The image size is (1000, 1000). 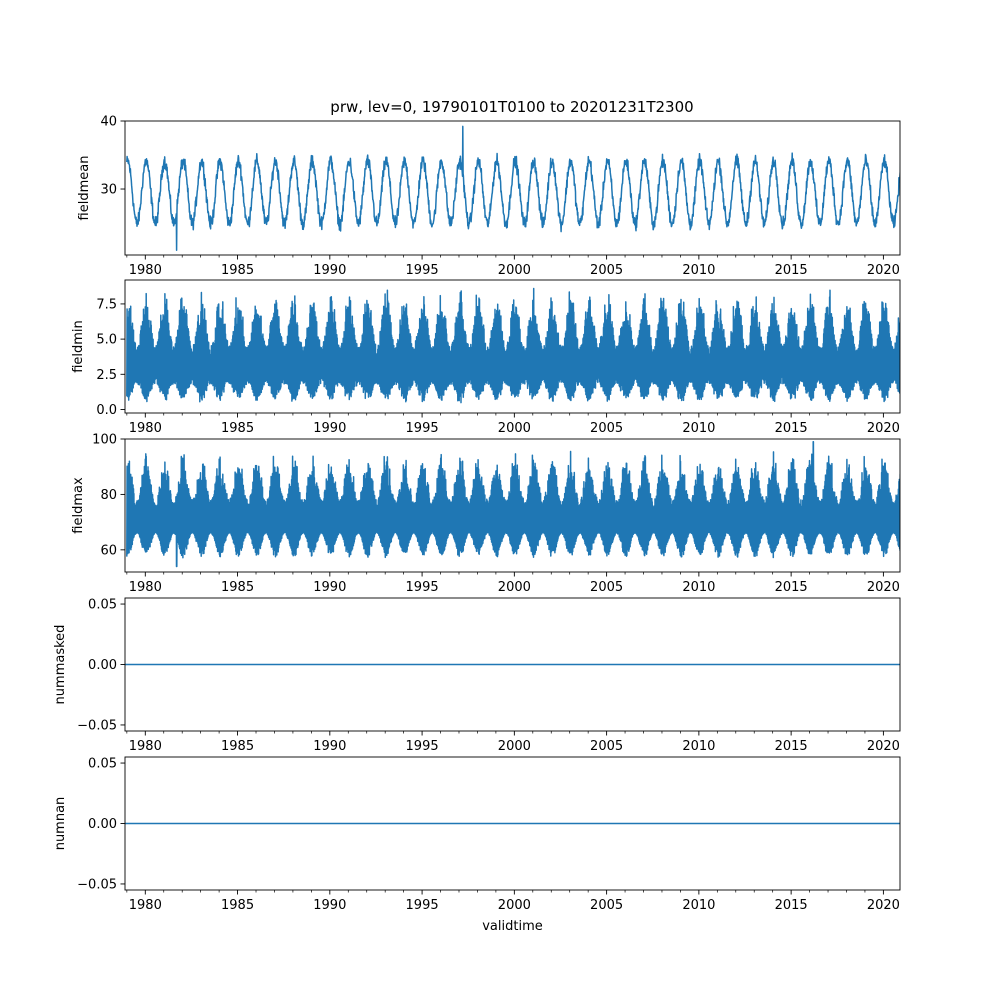 What do you see at coordinates (78, 505) in the screenshot?
I see `y-axis-label: fieldmax` at bounding box center [78, 505].